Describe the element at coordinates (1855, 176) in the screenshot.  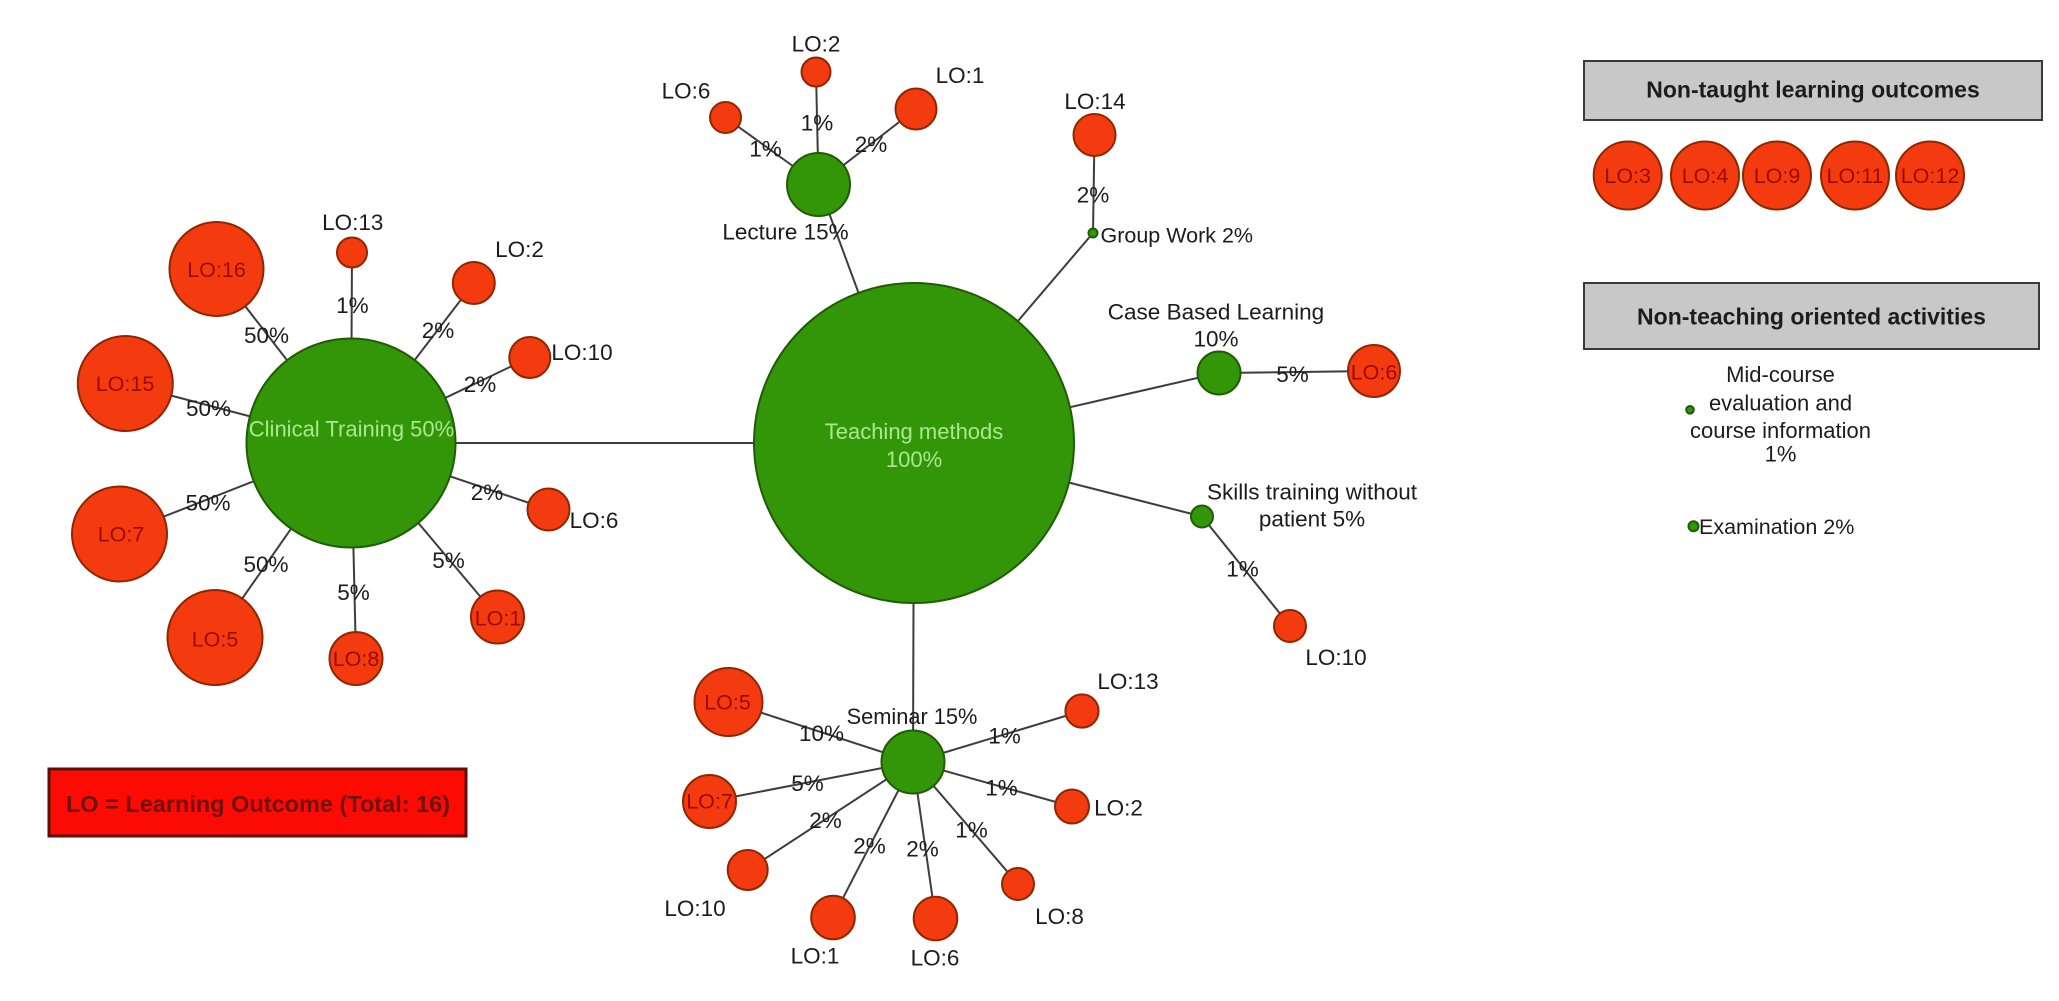
I see `svg-text: LO:11` at that location.